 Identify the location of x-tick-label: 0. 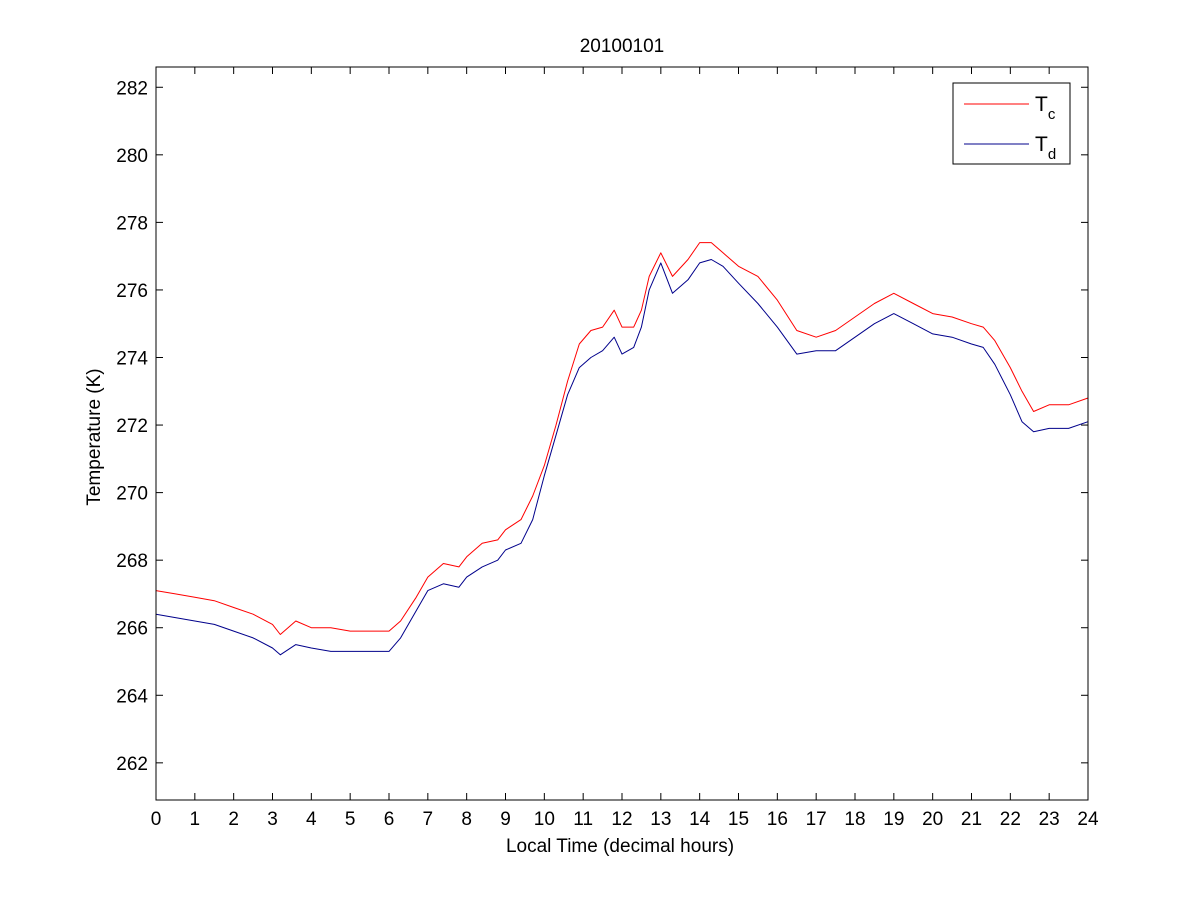
(156, 819).